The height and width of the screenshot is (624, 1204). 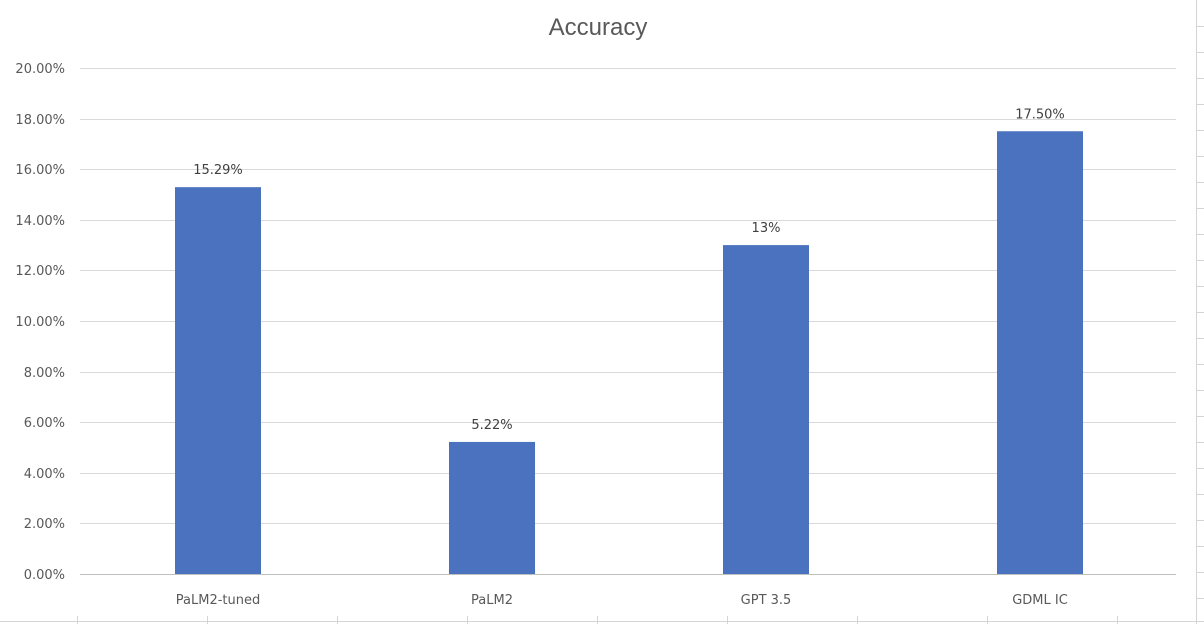 What do you see at coordinates (766, 228) in the screenshot?
I see `data-label: 13%` at bounding box center [766, 228].